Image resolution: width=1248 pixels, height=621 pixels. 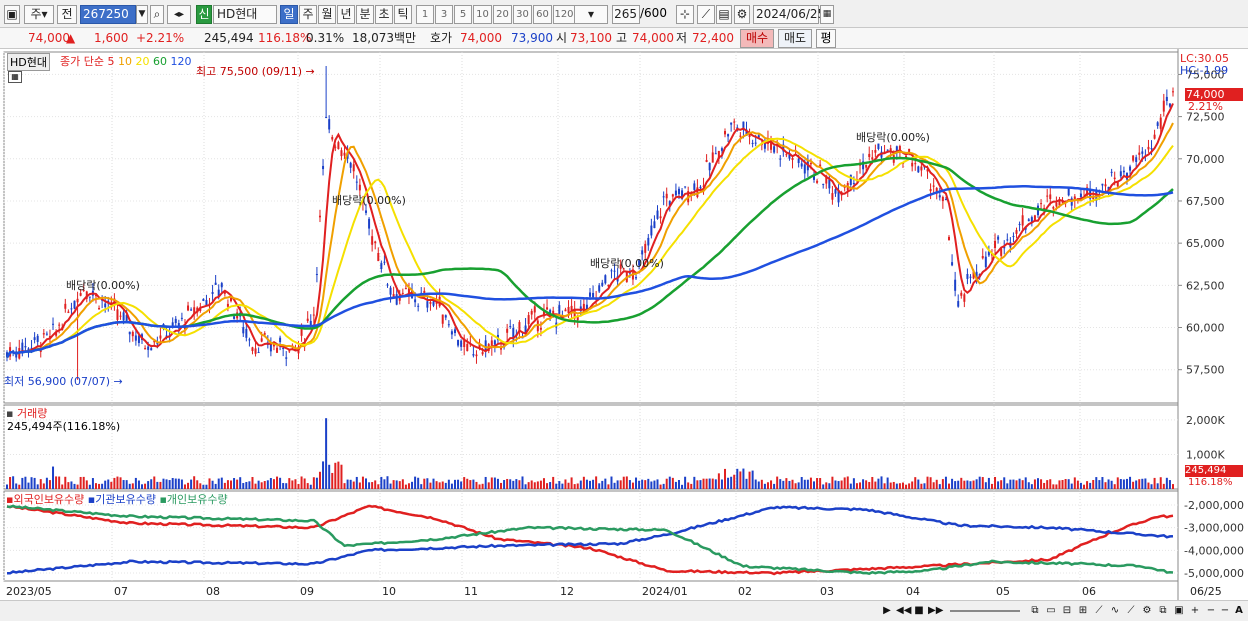 What do you see at coordinates (161, 61) in the screenshot?
I see `ma-period-60: 60` at bounding box center [161, 61].